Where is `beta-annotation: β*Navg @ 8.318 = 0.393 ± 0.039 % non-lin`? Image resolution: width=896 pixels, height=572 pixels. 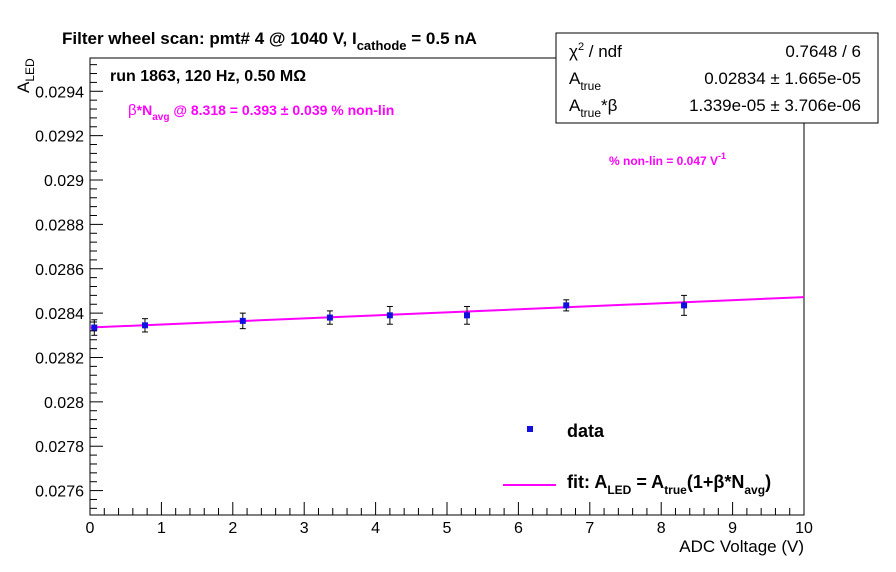 beta-annotation: β*Navg @ 8.318 = 0.393 ± 0.039 % non-lin is located at coordinates (261, 112).